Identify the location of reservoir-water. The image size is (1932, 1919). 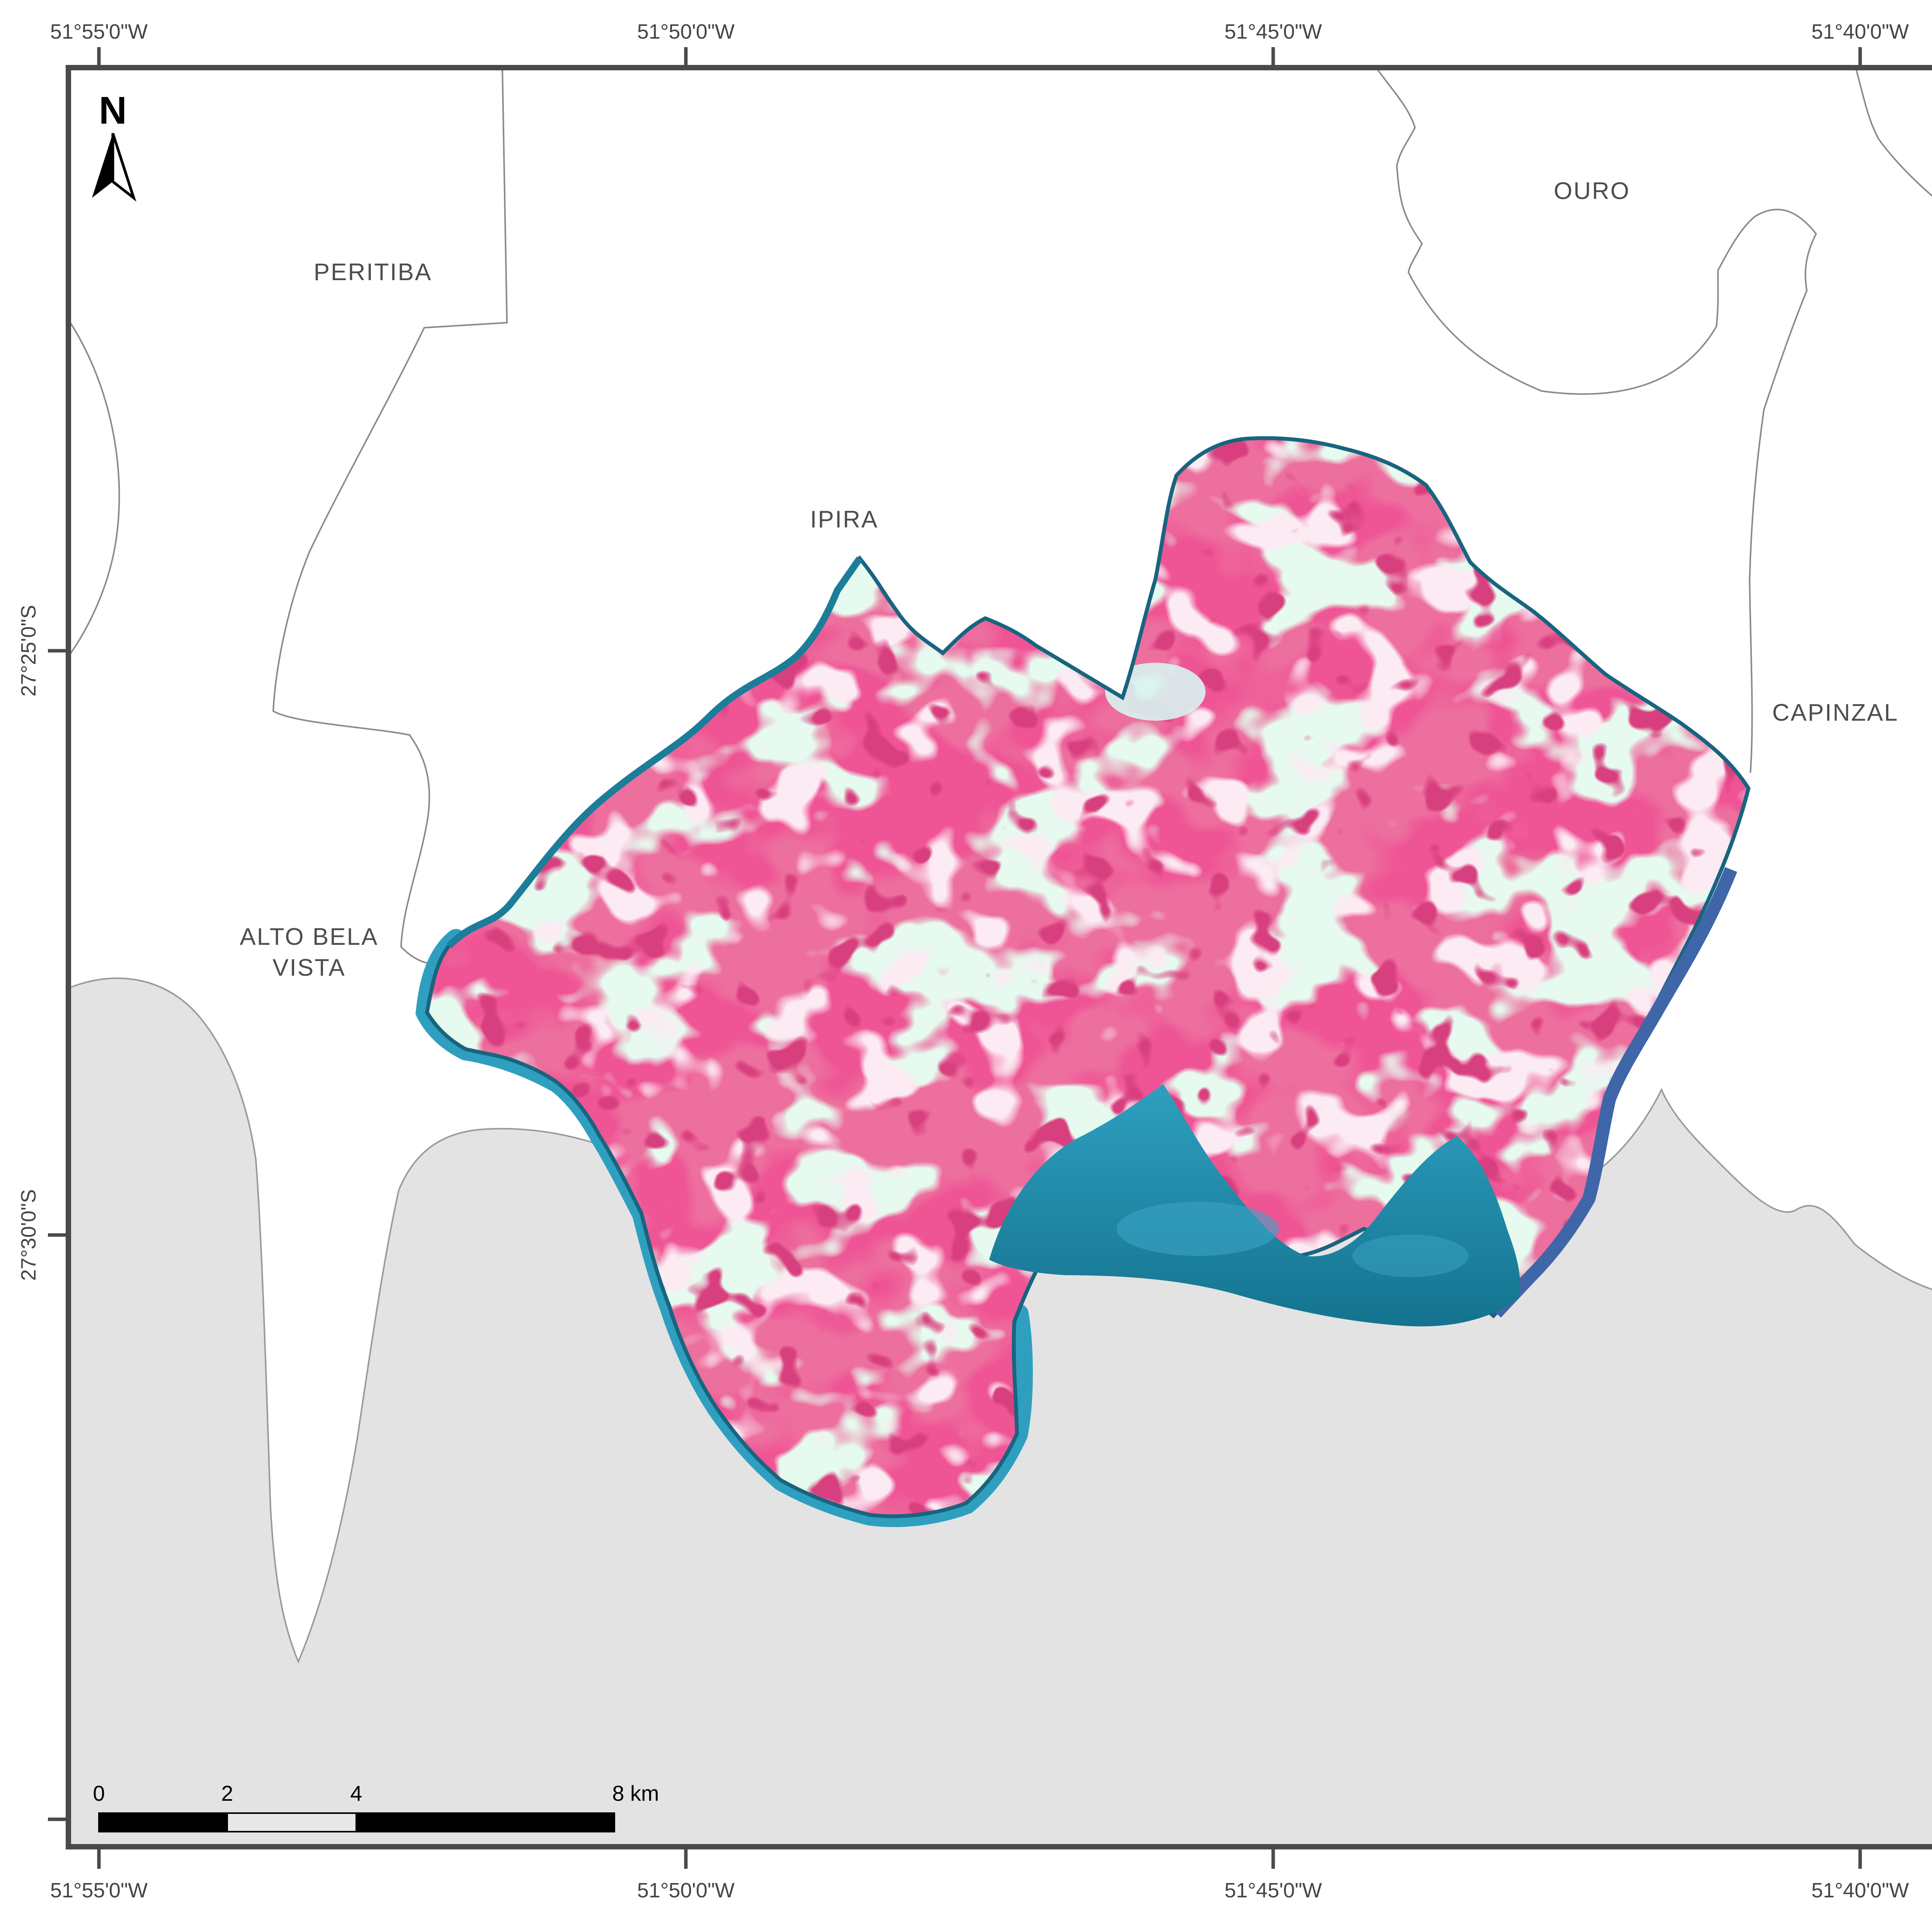
(1255, 1205).